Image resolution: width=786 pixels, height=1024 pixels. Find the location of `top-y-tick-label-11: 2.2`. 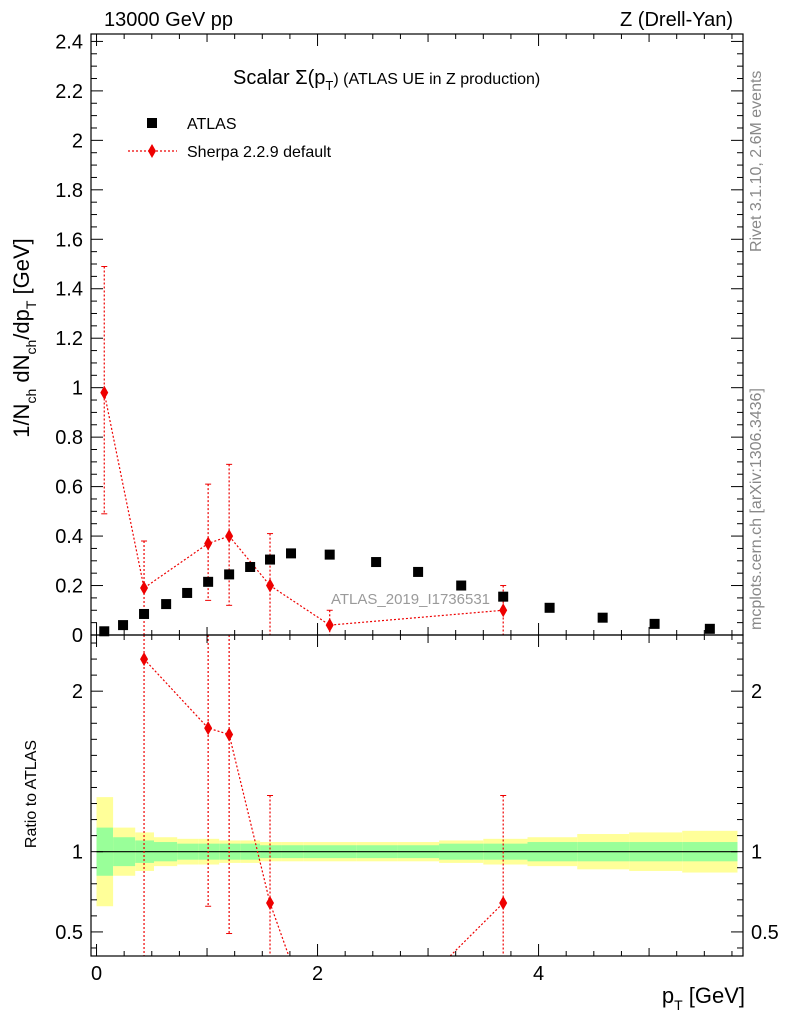

top-y-tick-label-11: 2.2 is located at coordinates (69, 92).